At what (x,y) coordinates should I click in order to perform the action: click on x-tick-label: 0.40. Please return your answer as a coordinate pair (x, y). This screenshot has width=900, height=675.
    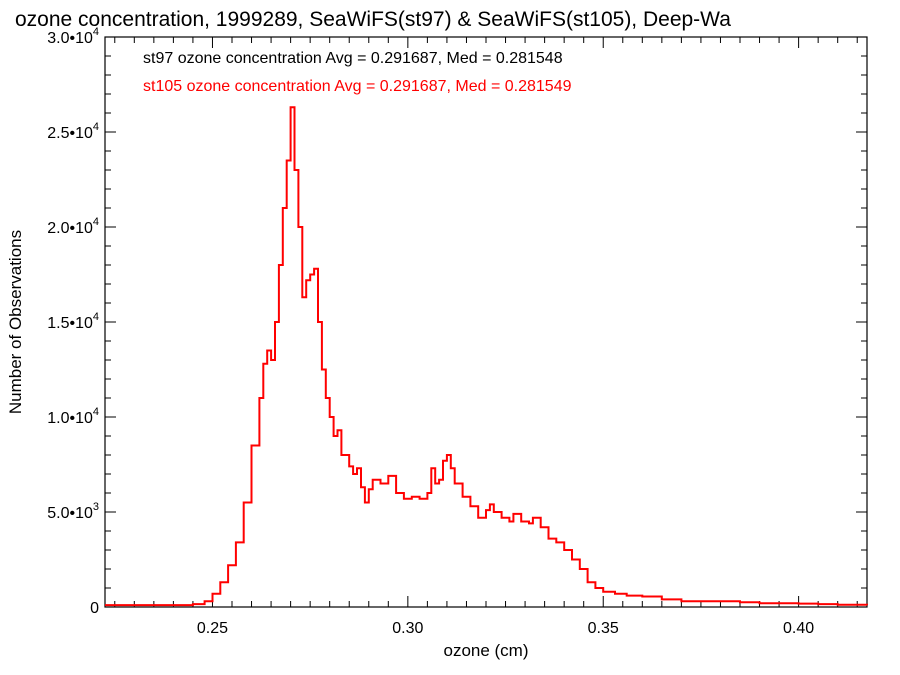
    Looking at the image, I should click on (798, 628).